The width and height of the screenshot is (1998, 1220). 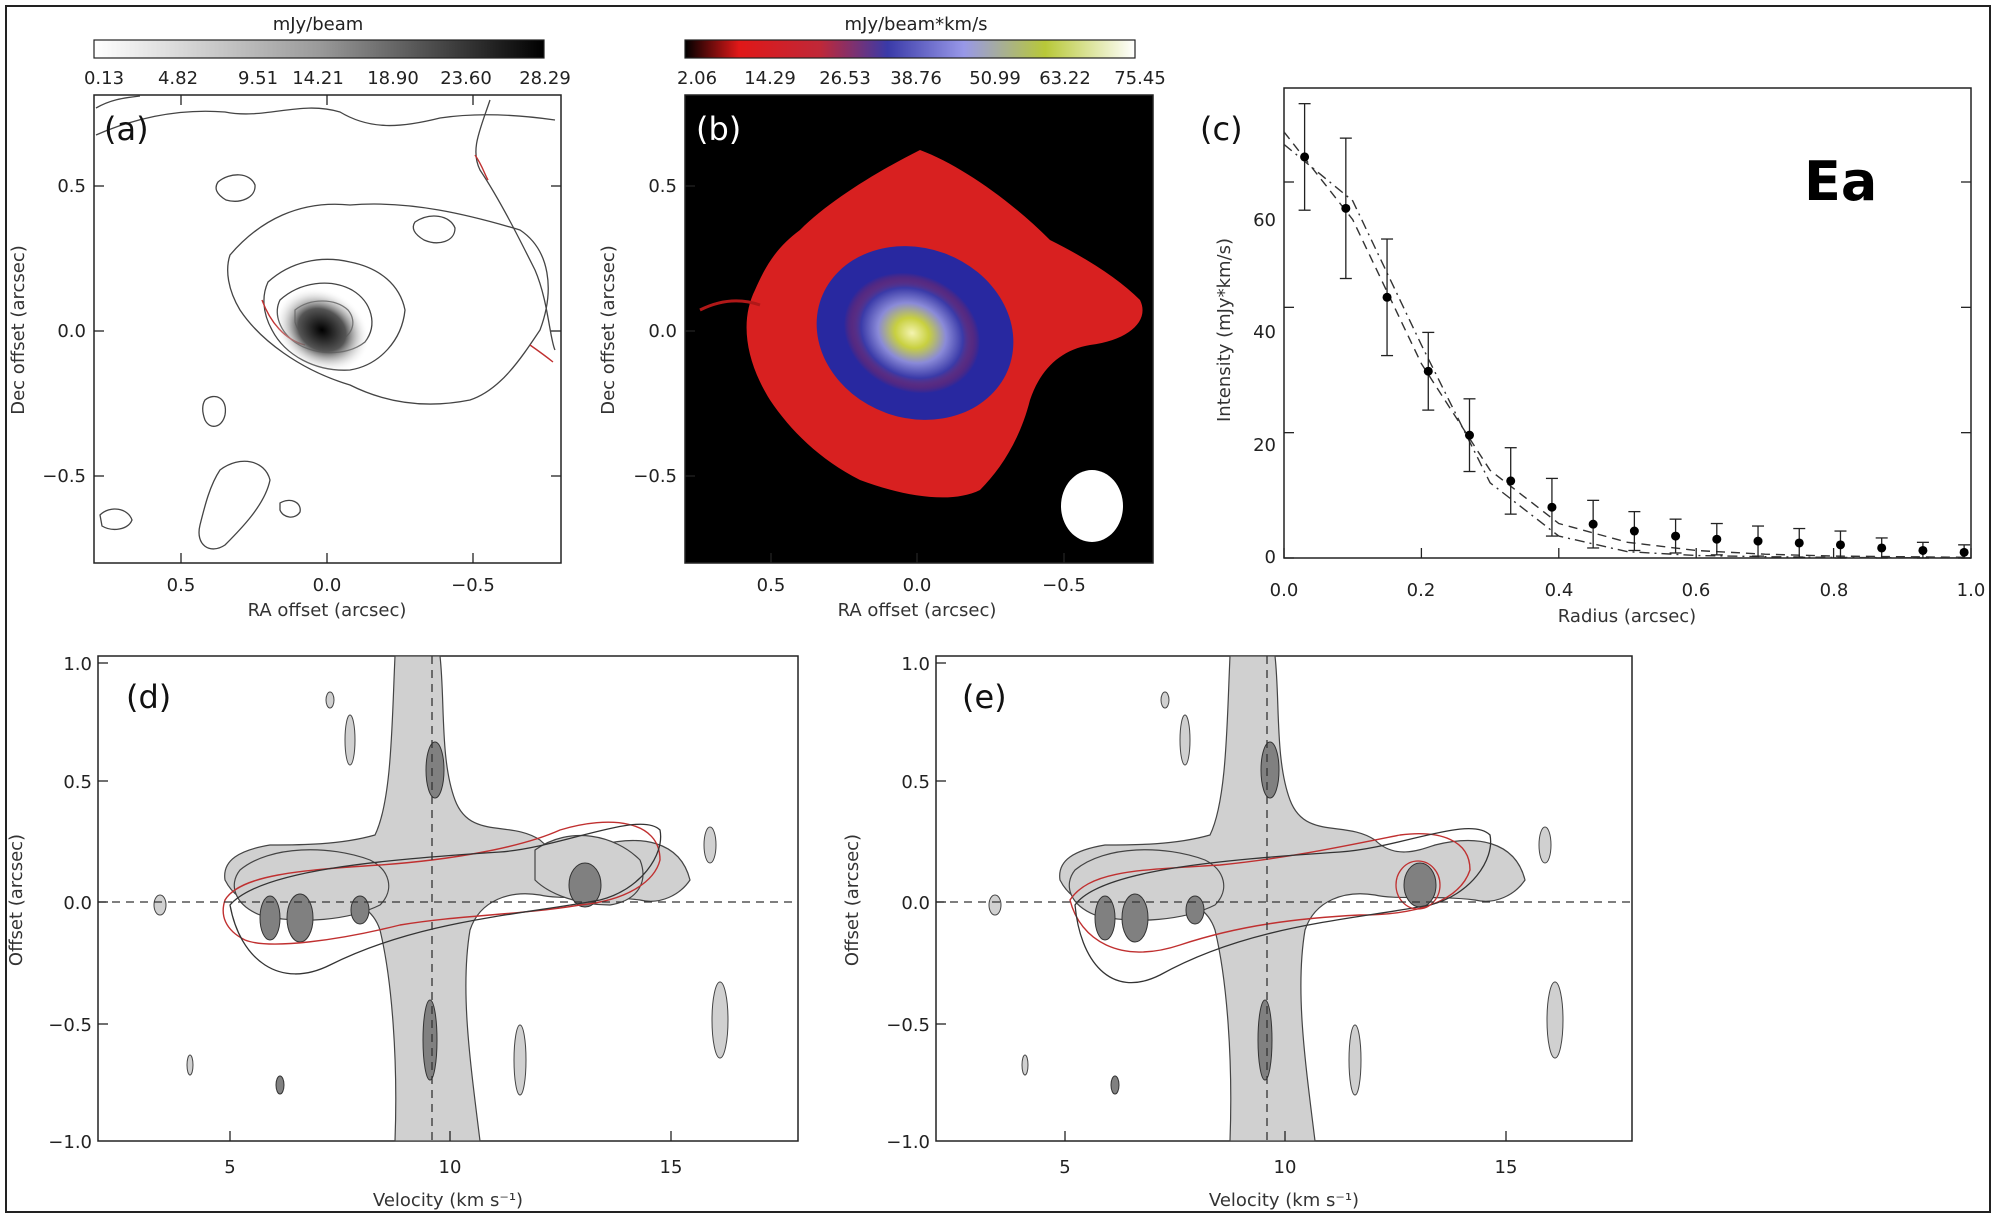 I want to click on y-tick-b: −0.5, so click(x=655, y=476).